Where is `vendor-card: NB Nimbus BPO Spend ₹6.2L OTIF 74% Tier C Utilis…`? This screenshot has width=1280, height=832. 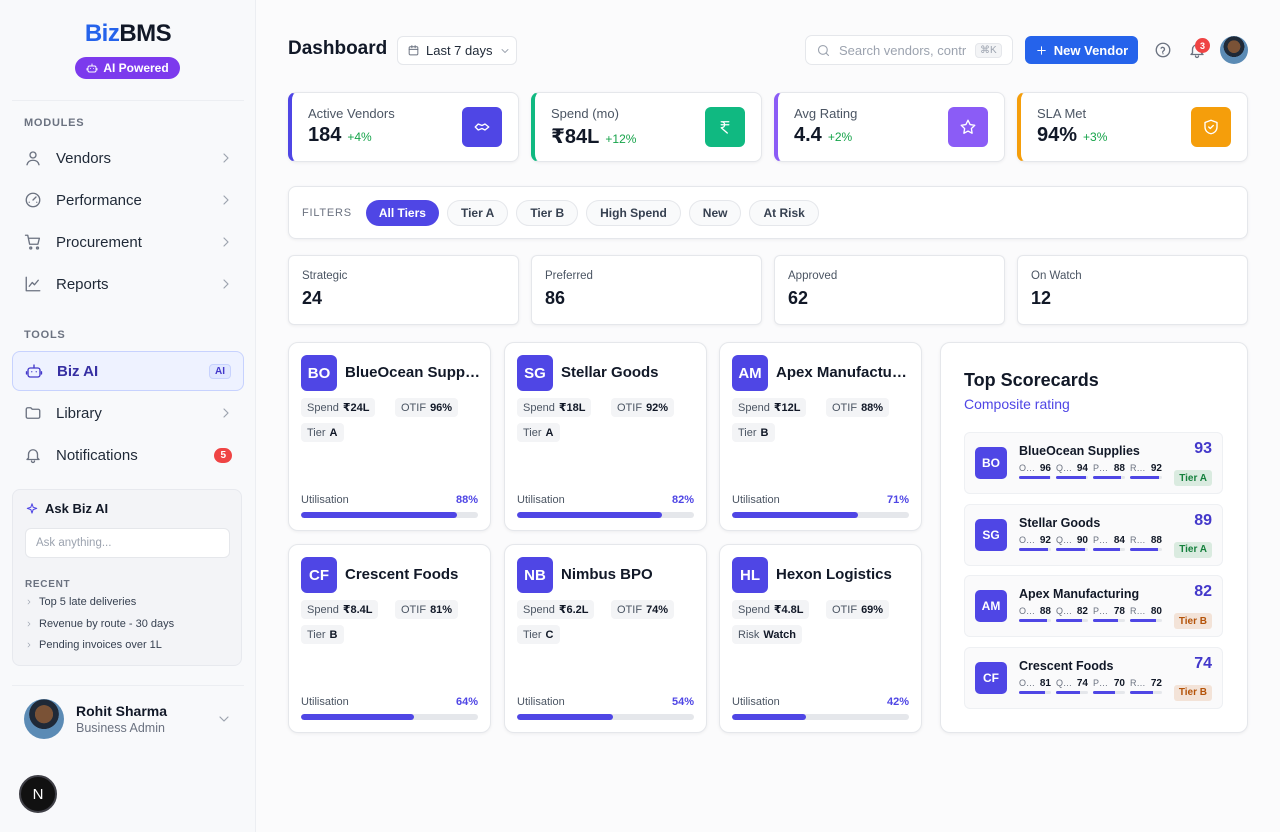
vendor-card: NB Nimbus BPO Spend ₹6.2L OTIF 74% Tier C Utilis… is located at coordinates (605, 638).